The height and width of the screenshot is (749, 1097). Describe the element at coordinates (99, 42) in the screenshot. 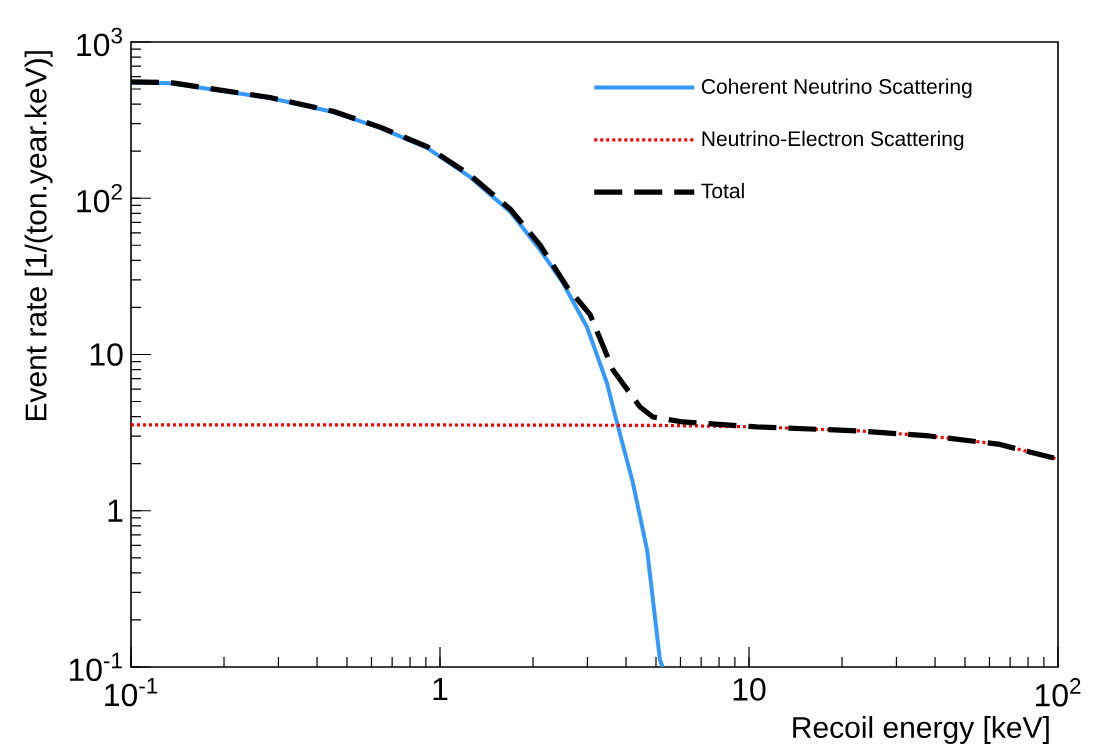

I see `y-tick-label: 10$^{3}$` at that location.